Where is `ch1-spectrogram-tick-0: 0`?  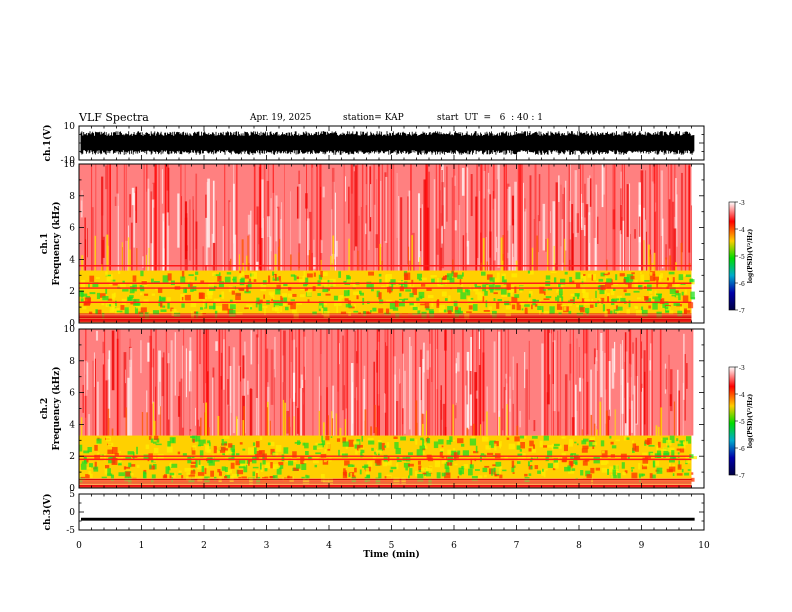
ch1-spectrogram-tick-0: 0 is located at coordinates (72, 324).